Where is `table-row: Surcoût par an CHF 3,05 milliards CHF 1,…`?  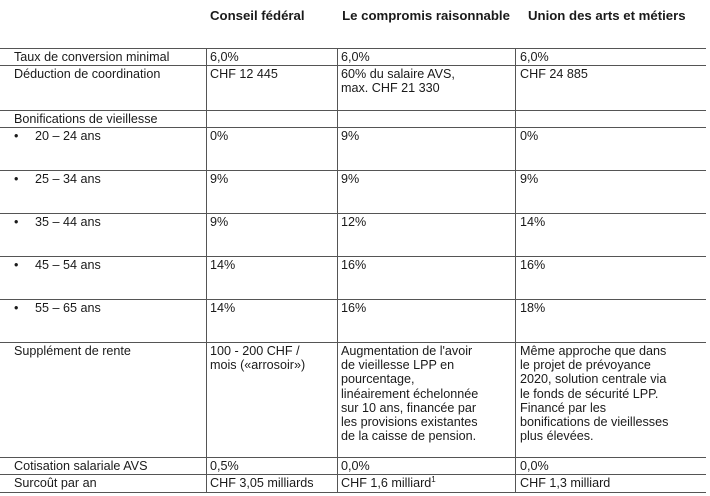
table-row: Surcoût par an CHF 3,05 milliards CHF 1,… is located at coordinates (353, 483).